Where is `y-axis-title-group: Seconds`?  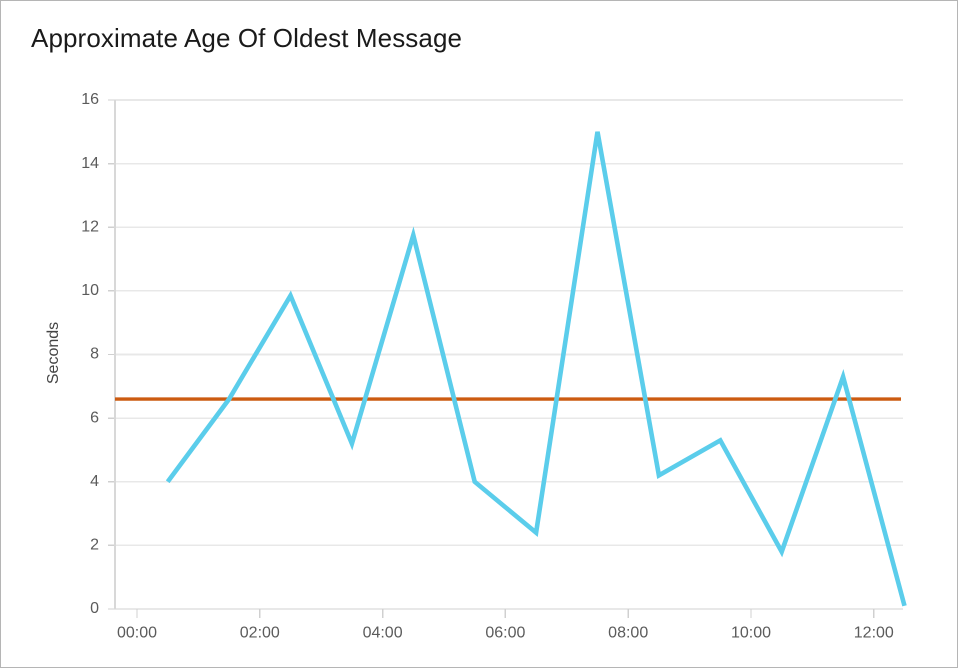
y-axis-title-group: Seconds is located at coordinates (53, 353).